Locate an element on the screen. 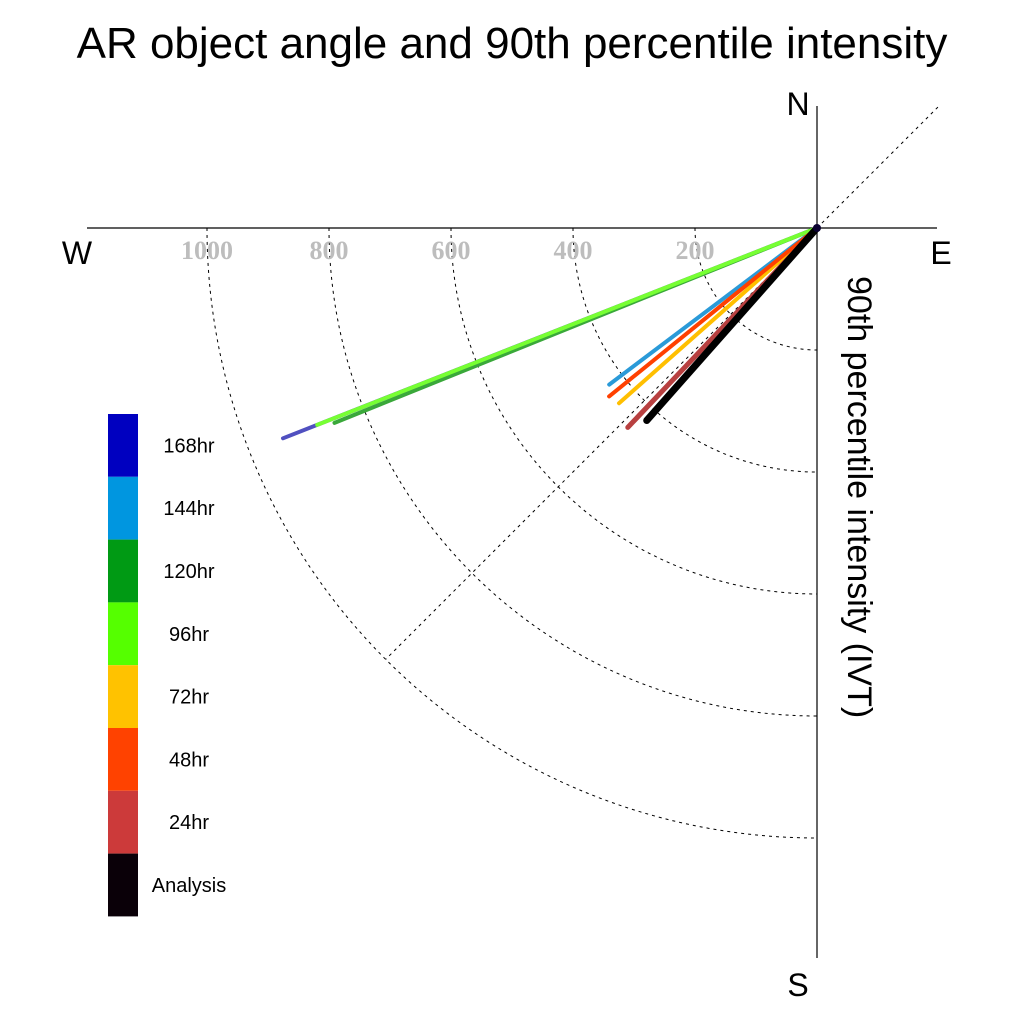 The image size is (1024, 1024). legend-swatch-168hr is located at coordinates (123, 445).